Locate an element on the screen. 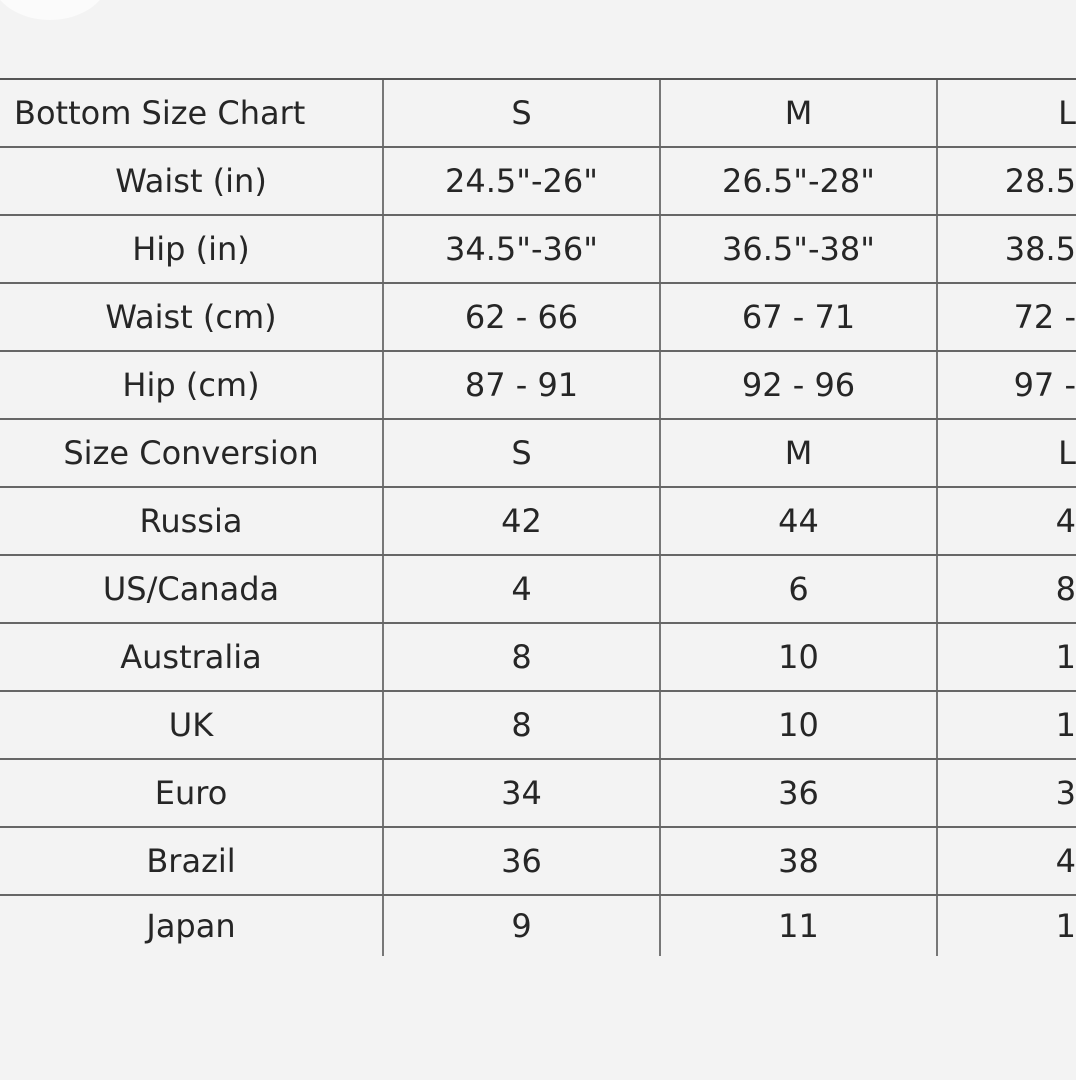 The width and height of the screenshot is (1076, 1080). size-s-cell: 34.5"-36" is located at coordinates (522, 249).